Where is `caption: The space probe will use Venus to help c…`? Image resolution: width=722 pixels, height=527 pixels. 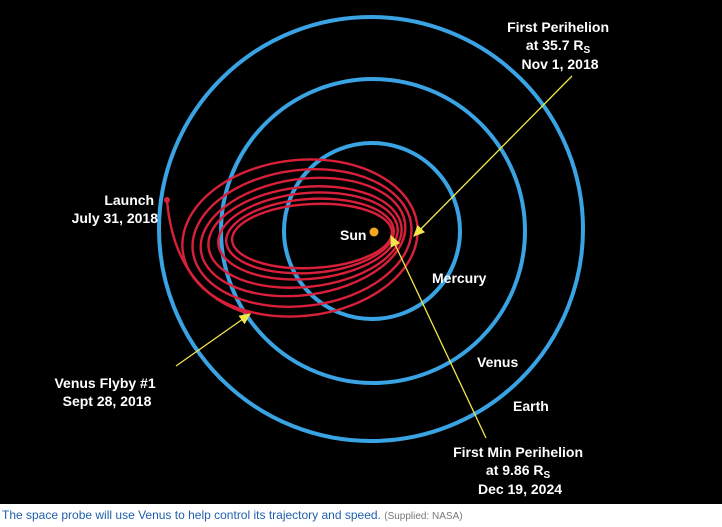 caption: The space probe will use Venus to help c… is located at coordinates (232, 515).